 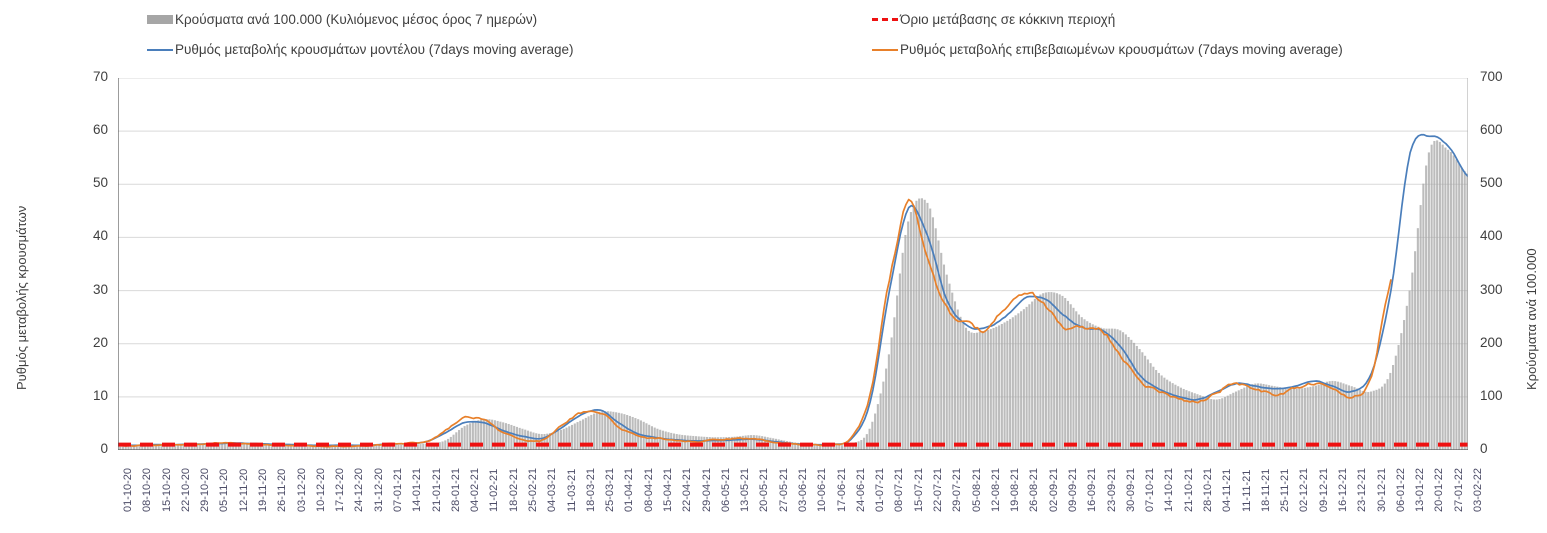 I want to click on x-axis-tick-label: 10-12-20, so click(x=320, y=489).